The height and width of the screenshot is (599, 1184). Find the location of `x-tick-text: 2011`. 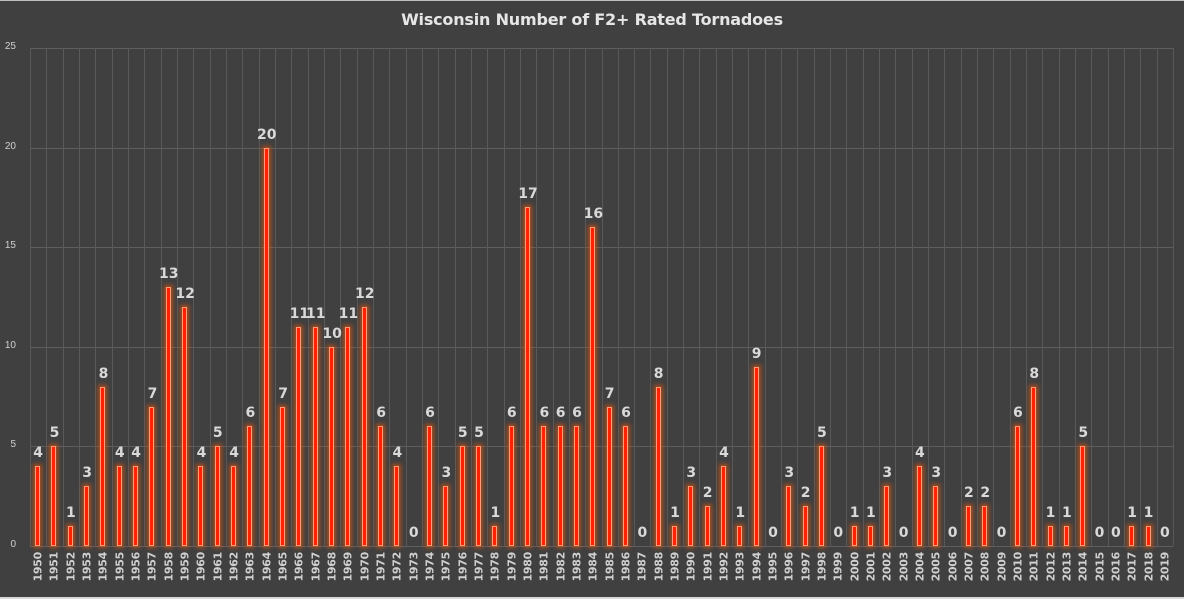

x-tick-text: 2011 is located at coordinates (1034, 567).